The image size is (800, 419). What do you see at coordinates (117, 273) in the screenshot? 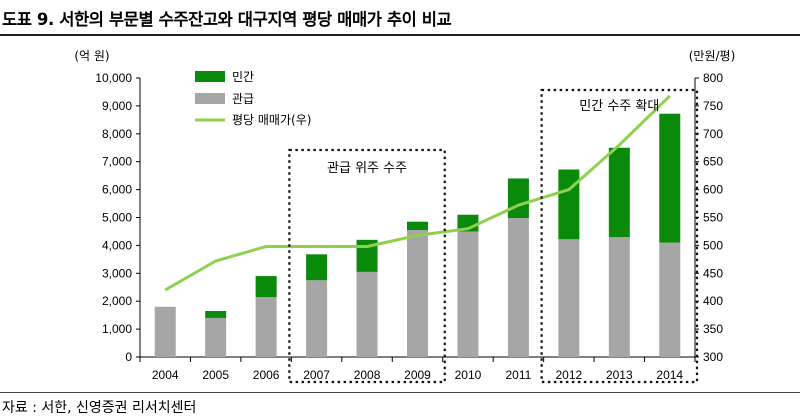
I see `y-left-tick-label: 3,000` at bounding box center [117, 273].